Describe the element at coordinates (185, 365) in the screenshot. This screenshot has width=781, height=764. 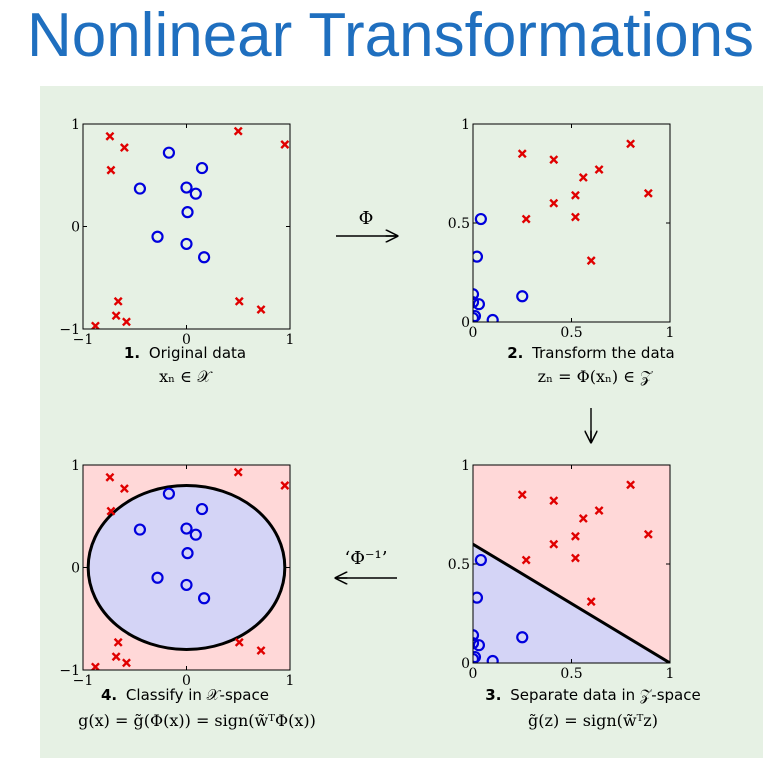
I see `caption-original: 1. Original data xₙ ∈ 𝒳` at that location.